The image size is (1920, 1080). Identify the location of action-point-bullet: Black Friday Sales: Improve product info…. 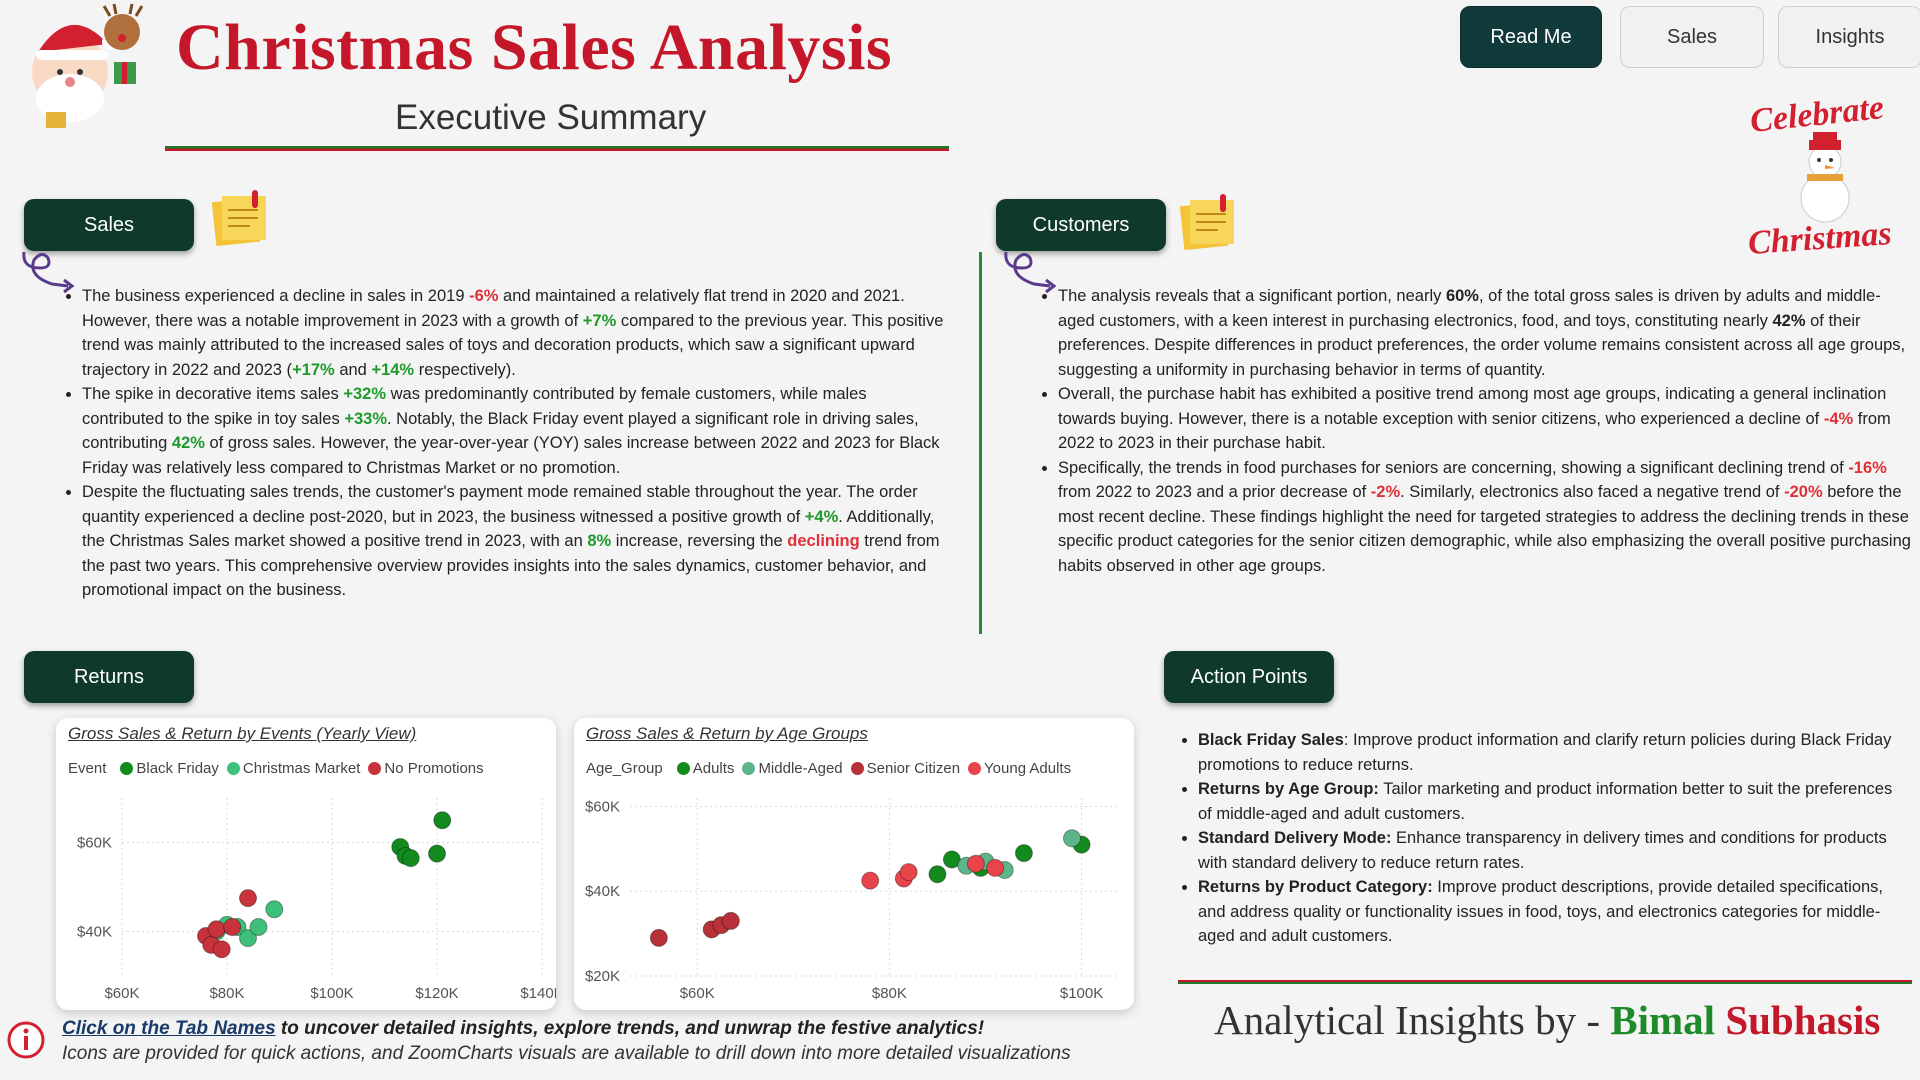
(1554, 752).